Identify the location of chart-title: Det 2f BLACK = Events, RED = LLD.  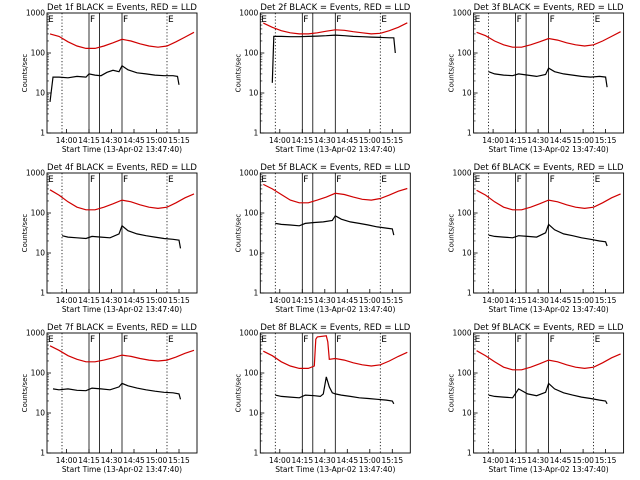
(335, 8).